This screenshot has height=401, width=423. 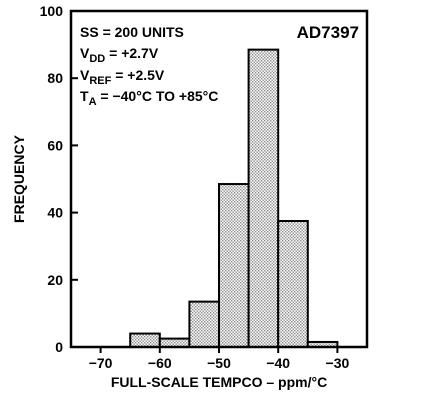 What do you see at coordinates (55, 280) in the screenshot?
I see `y-tick-label: 20` at bounding box center [55, 280].